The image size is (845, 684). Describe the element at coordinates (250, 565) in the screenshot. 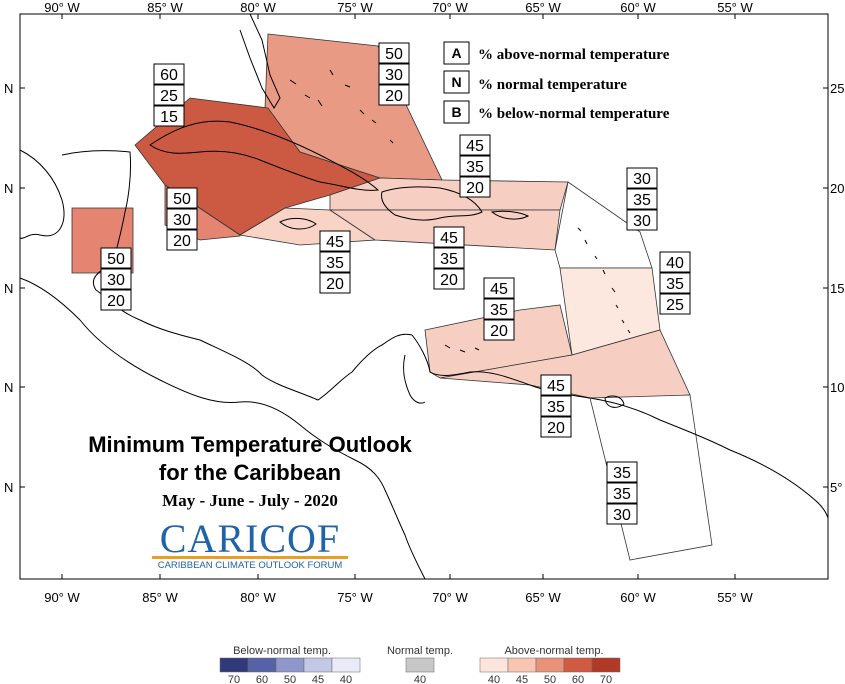

I see `caricof-subtitle: CARIBBEAN CLIMATE OUTLOOK FORUM` at that location.